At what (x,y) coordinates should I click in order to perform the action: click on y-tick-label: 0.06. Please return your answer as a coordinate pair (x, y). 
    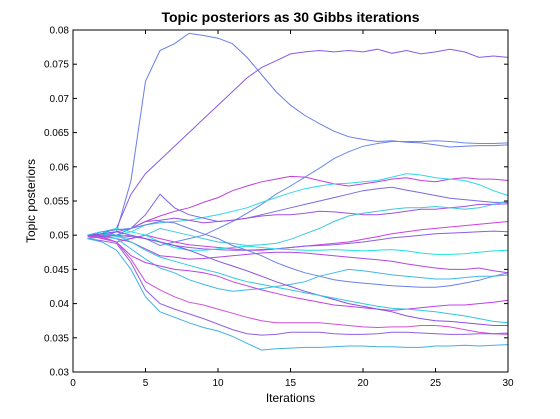
    Looking at the image, I should click on (60, 167).